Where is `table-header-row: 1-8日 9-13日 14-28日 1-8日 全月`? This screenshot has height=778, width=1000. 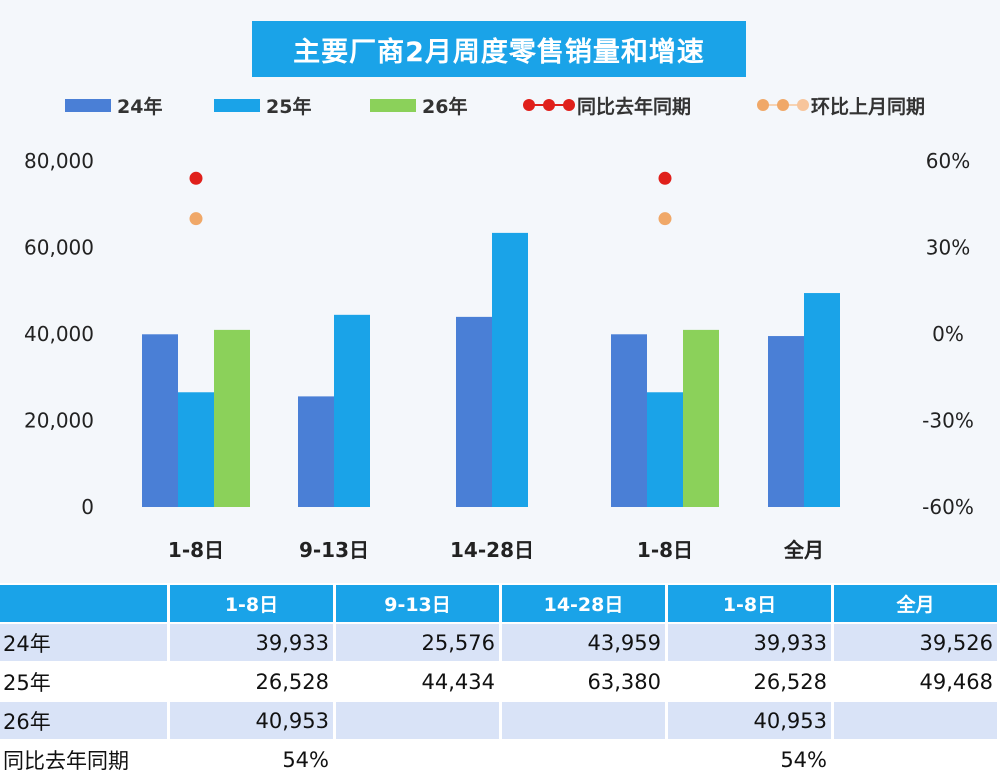 table-header-row: 1-8日 9-13日 14-28日 1-8日 全月 is located at coordinates (500, 603).